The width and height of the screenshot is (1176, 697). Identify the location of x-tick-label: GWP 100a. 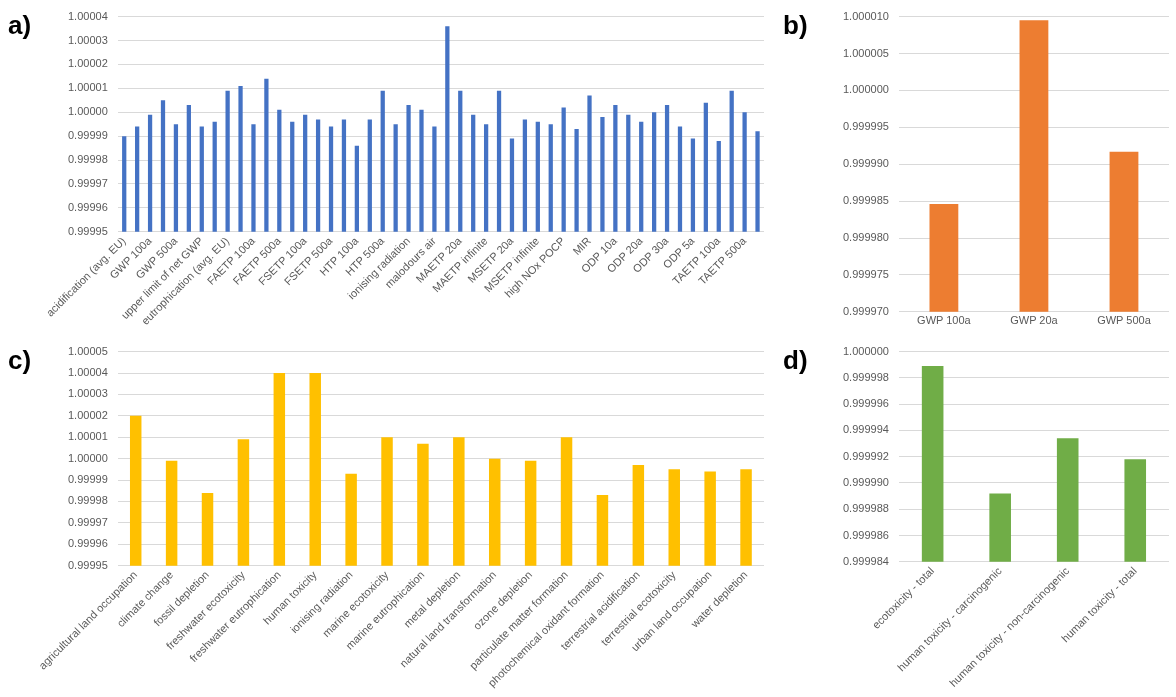
(944, 320).